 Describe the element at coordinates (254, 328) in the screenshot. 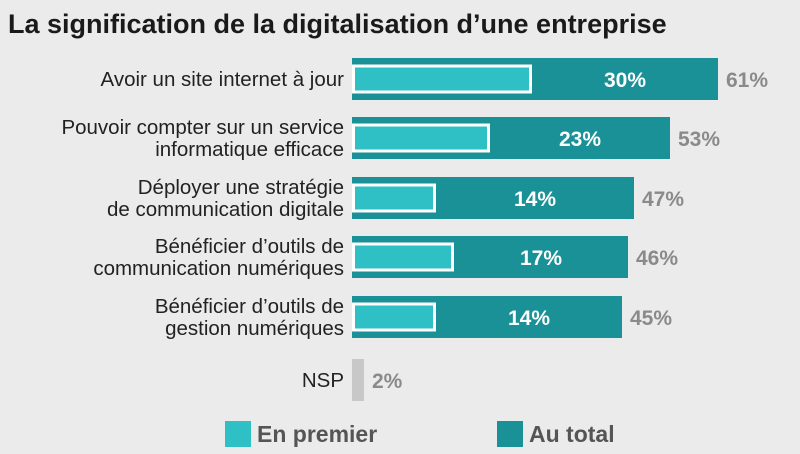

I see `category-label: gestion numériques` at that location.